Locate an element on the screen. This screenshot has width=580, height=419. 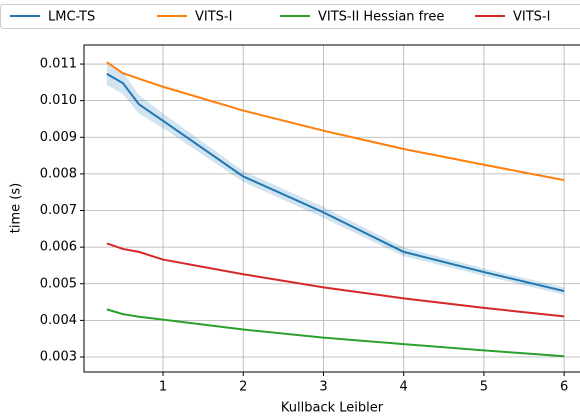
y-tick-label: 0.010 is located at coordinates (58, 100).